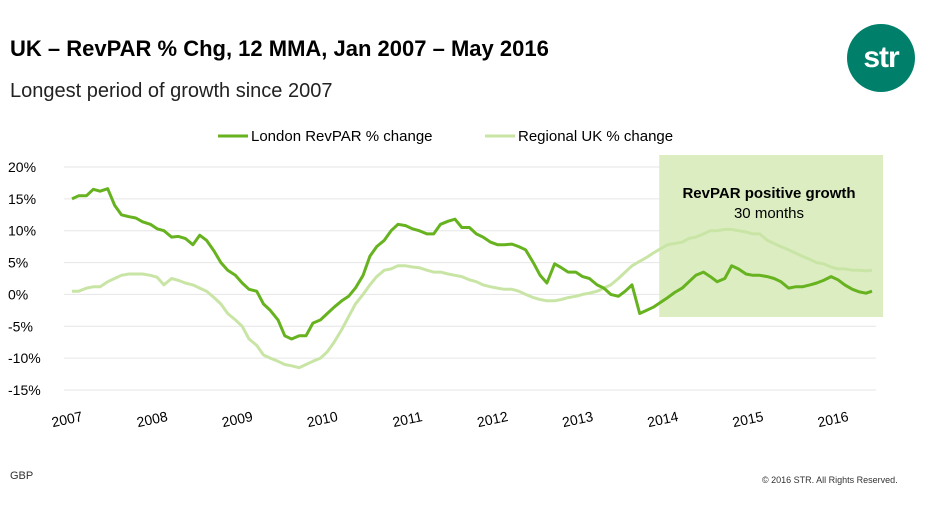 The image size is (931, 508). What do you see at coordinates (771, 236) in the screenshot?
I see `positive-growth-highlight` at bounding box center [771, 236].